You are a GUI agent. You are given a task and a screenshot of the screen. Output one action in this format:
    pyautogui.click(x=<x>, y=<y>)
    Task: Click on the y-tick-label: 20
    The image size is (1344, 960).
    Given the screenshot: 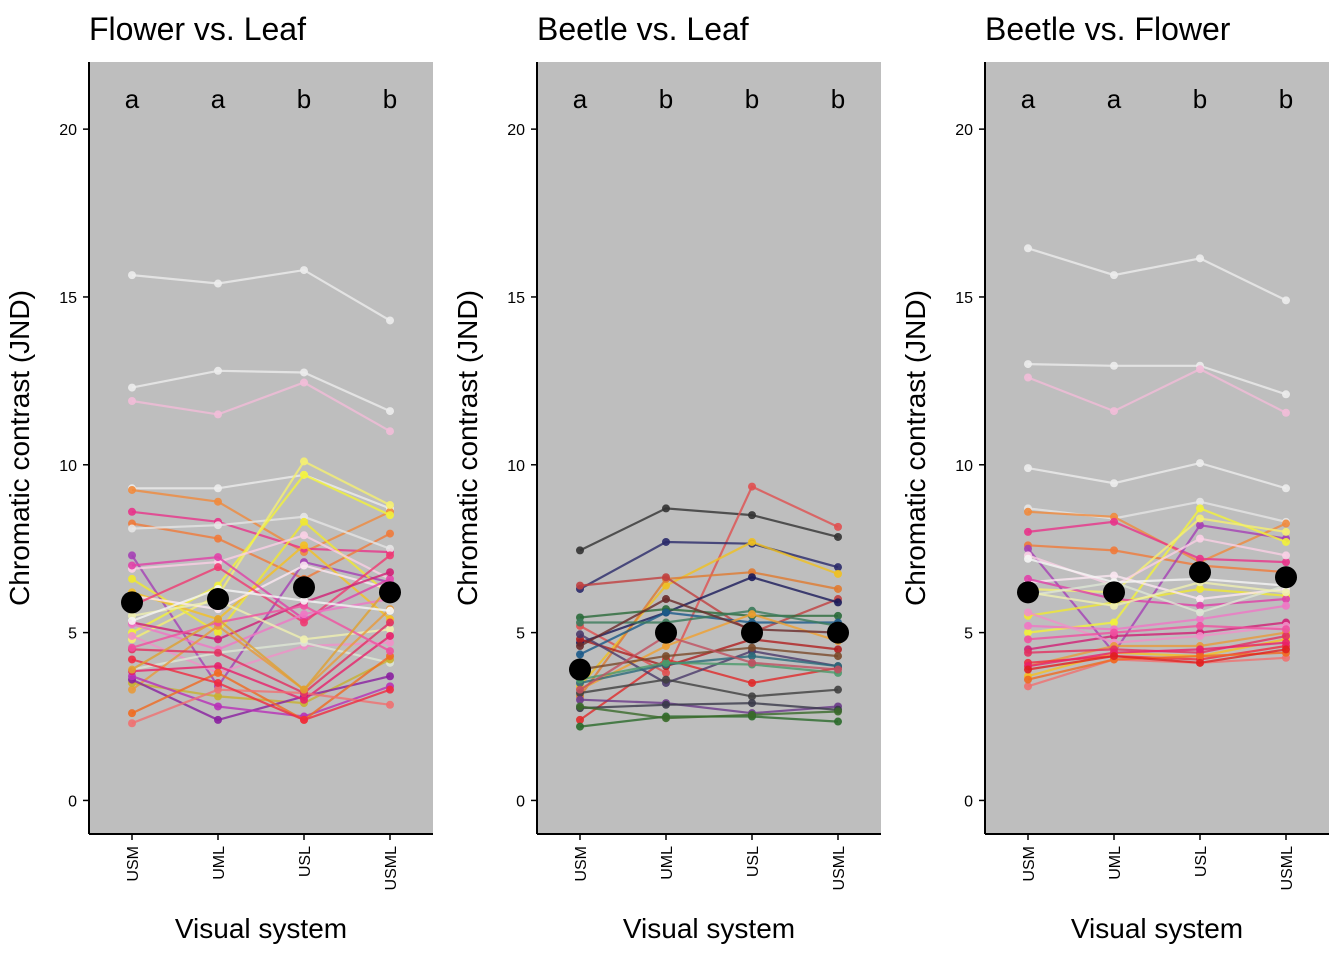 What is the action you would take?
    pyautogui.click(x=68, y=130)
    